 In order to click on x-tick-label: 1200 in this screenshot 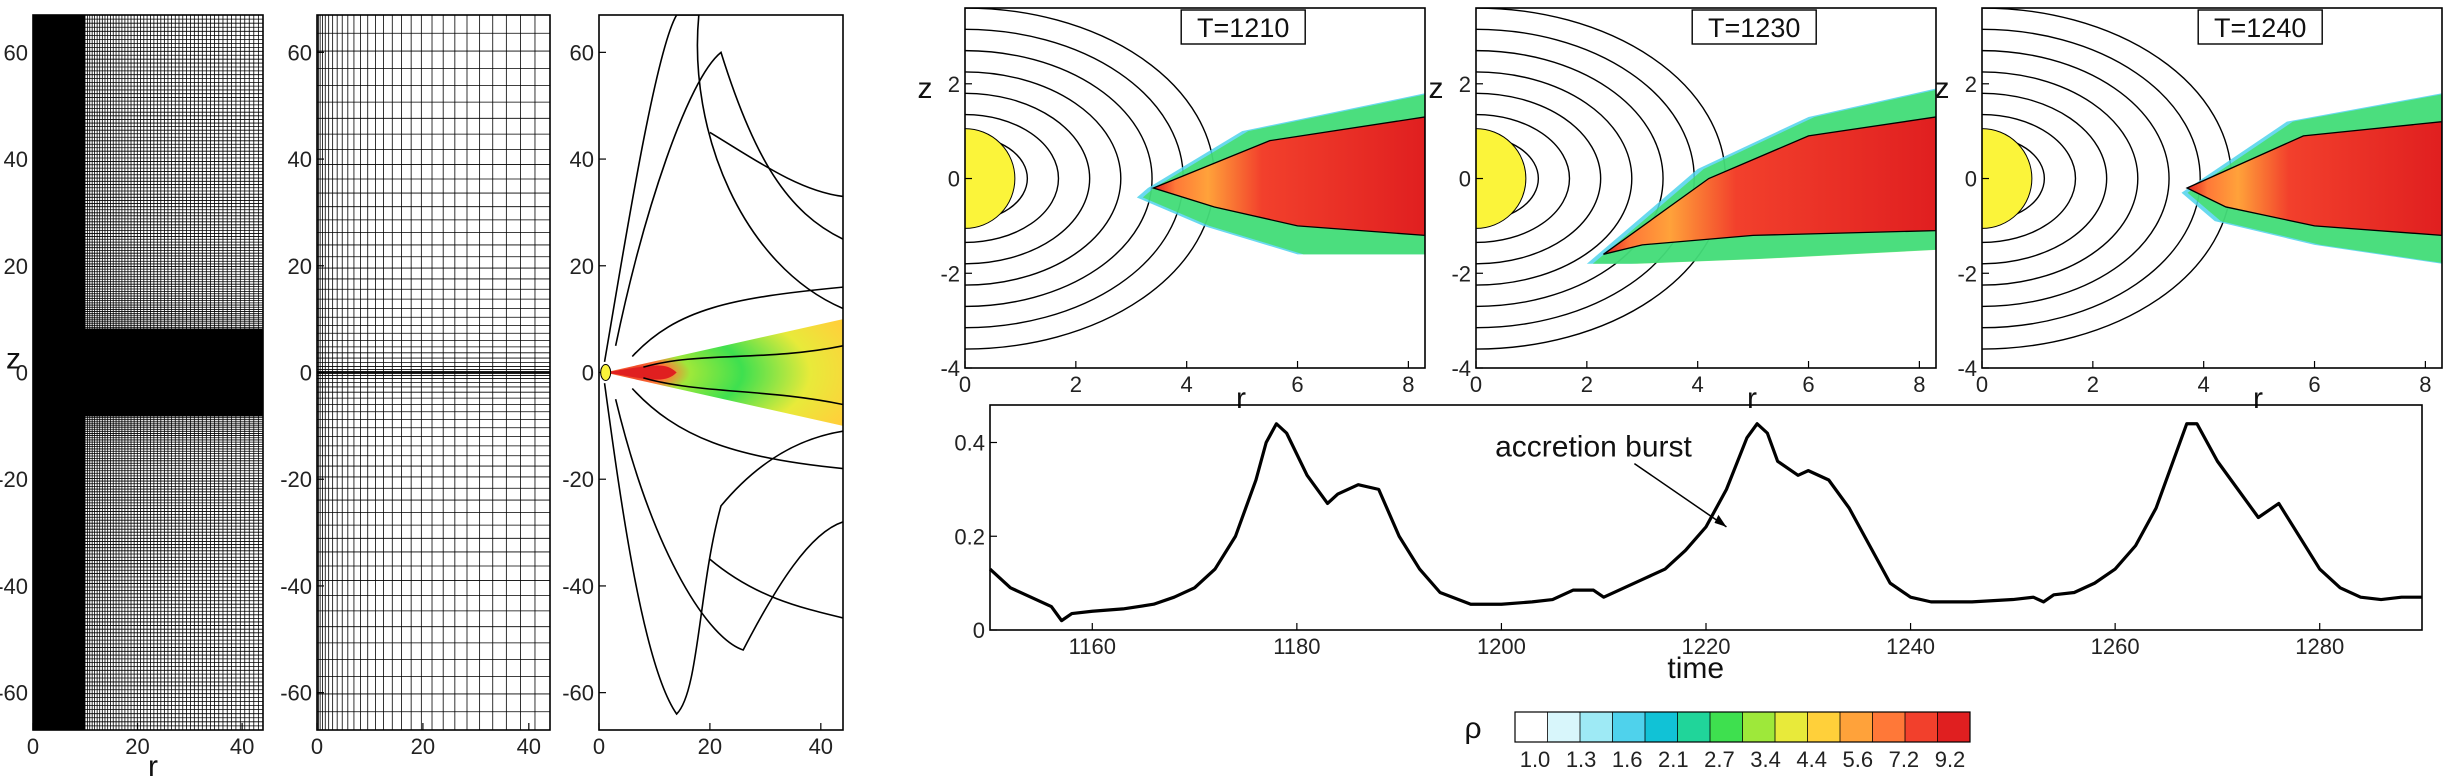, I will do `click(1501, 646)`.